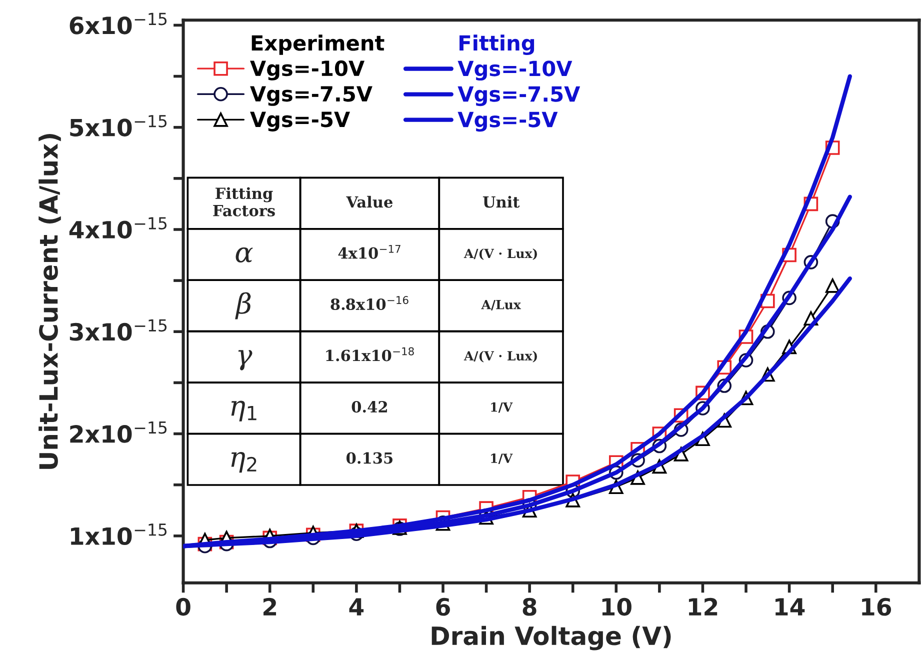 The image size is (921, 670). Describe the element at coordinates (529, 607) in the screenshot. I see `x-tick-label: 8` at that location.